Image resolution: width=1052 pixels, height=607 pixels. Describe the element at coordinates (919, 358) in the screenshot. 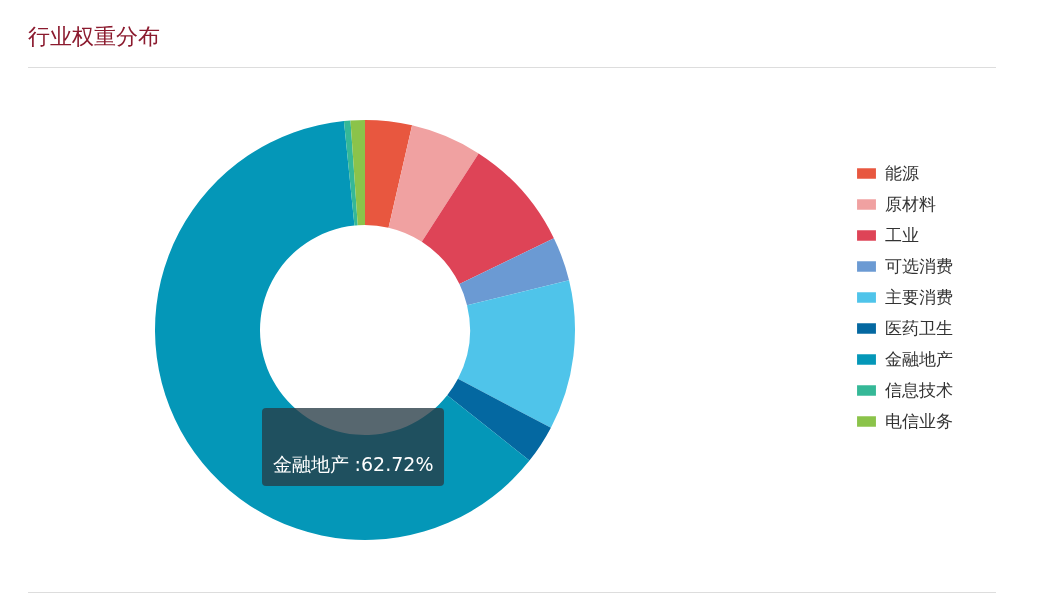

I see `legend-label: 金融地产` at that location.